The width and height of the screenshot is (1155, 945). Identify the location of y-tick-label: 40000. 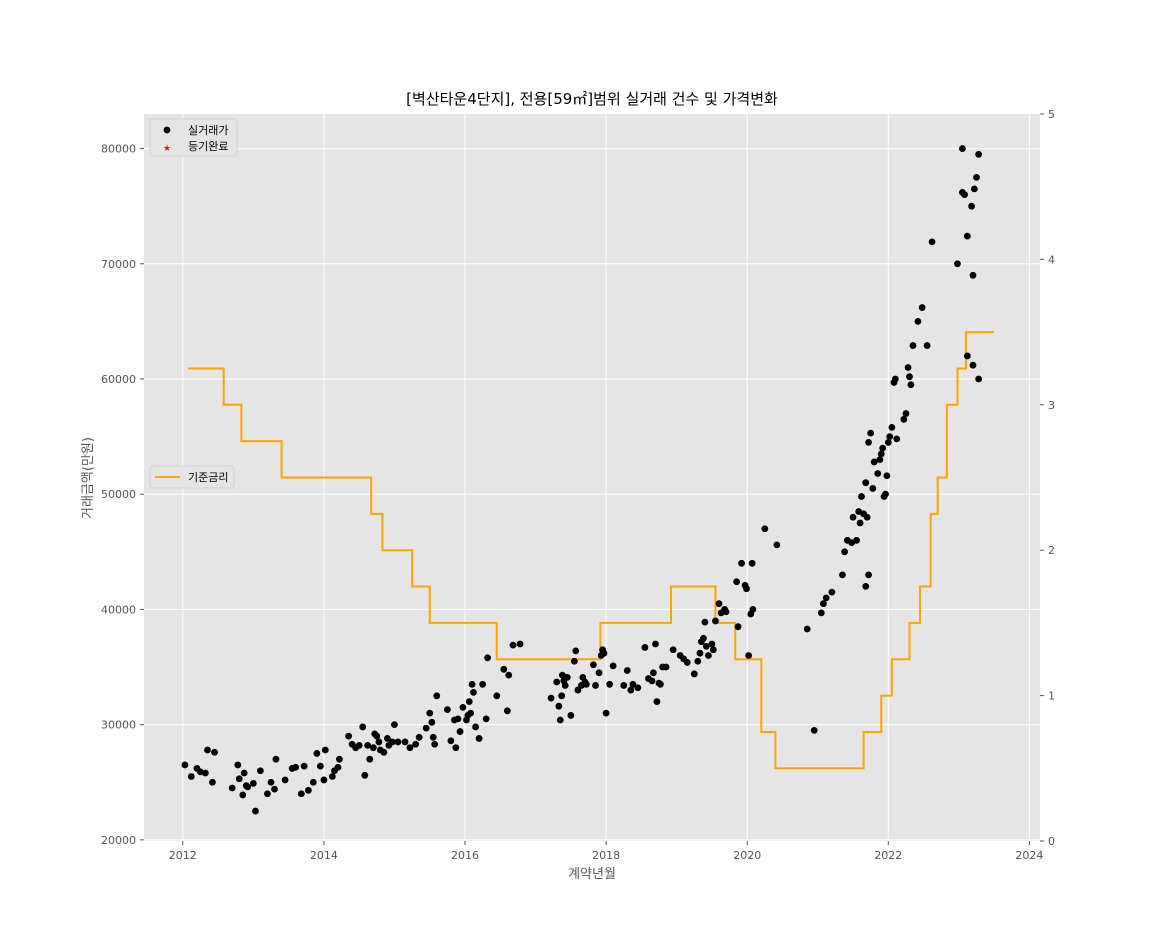
(118, 609).